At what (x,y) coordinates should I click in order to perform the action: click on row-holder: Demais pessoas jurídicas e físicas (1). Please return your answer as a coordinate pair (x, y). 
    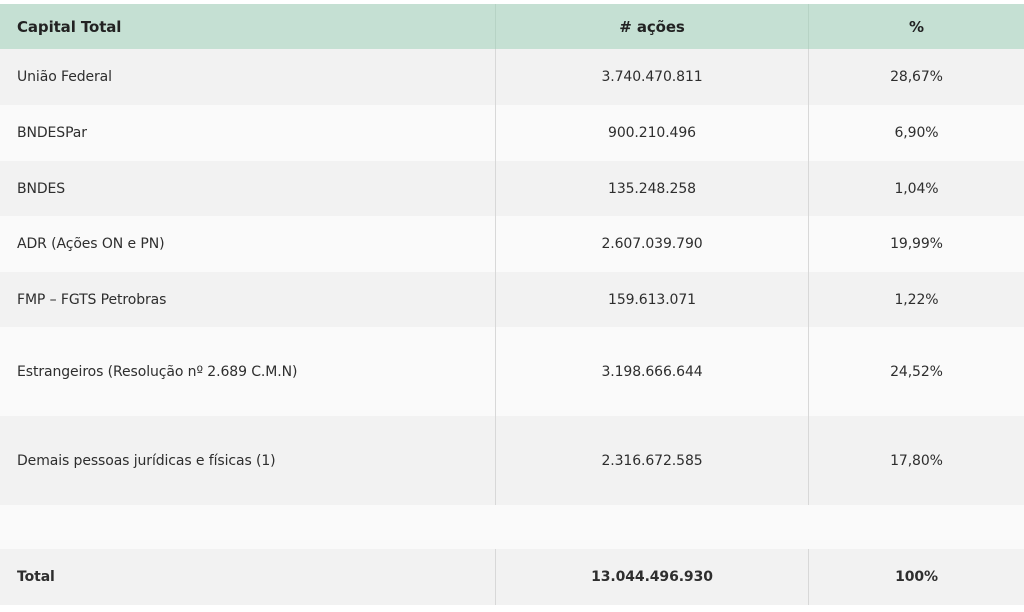
    Looking at the image, I should click on (146, 460).